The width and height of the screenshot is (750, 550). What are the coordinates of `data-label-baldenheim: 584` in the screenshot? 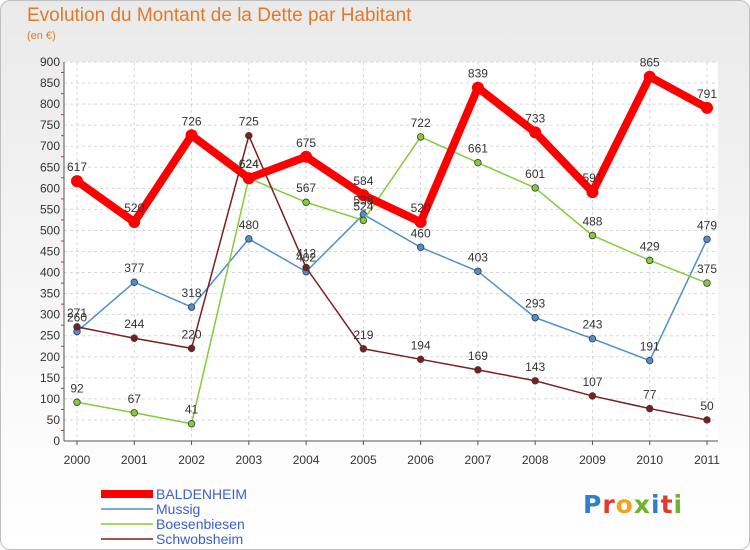 It's located at (363, 181).